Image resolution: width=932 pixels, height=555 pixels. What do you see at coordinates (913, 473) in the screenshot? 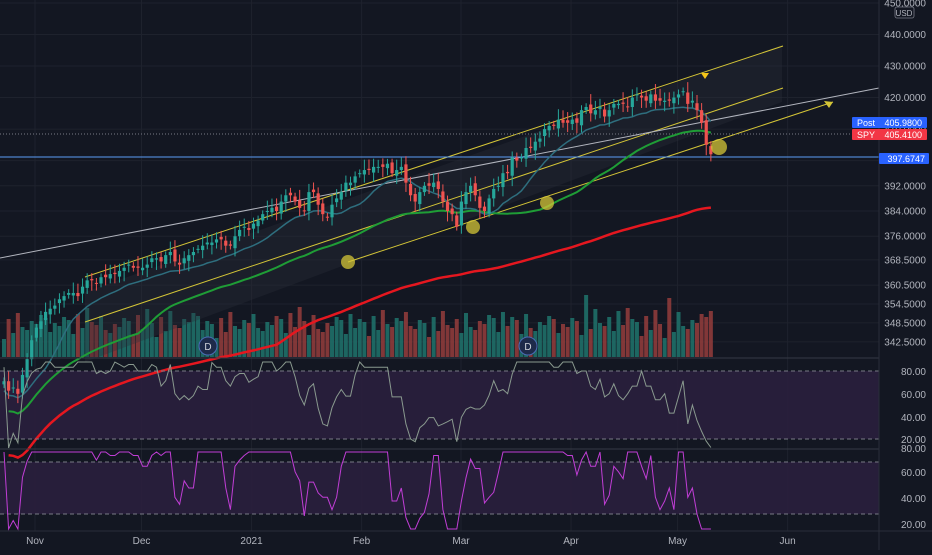
I see `osc-tick-60: 60.00` at bounding box center [913, 473].